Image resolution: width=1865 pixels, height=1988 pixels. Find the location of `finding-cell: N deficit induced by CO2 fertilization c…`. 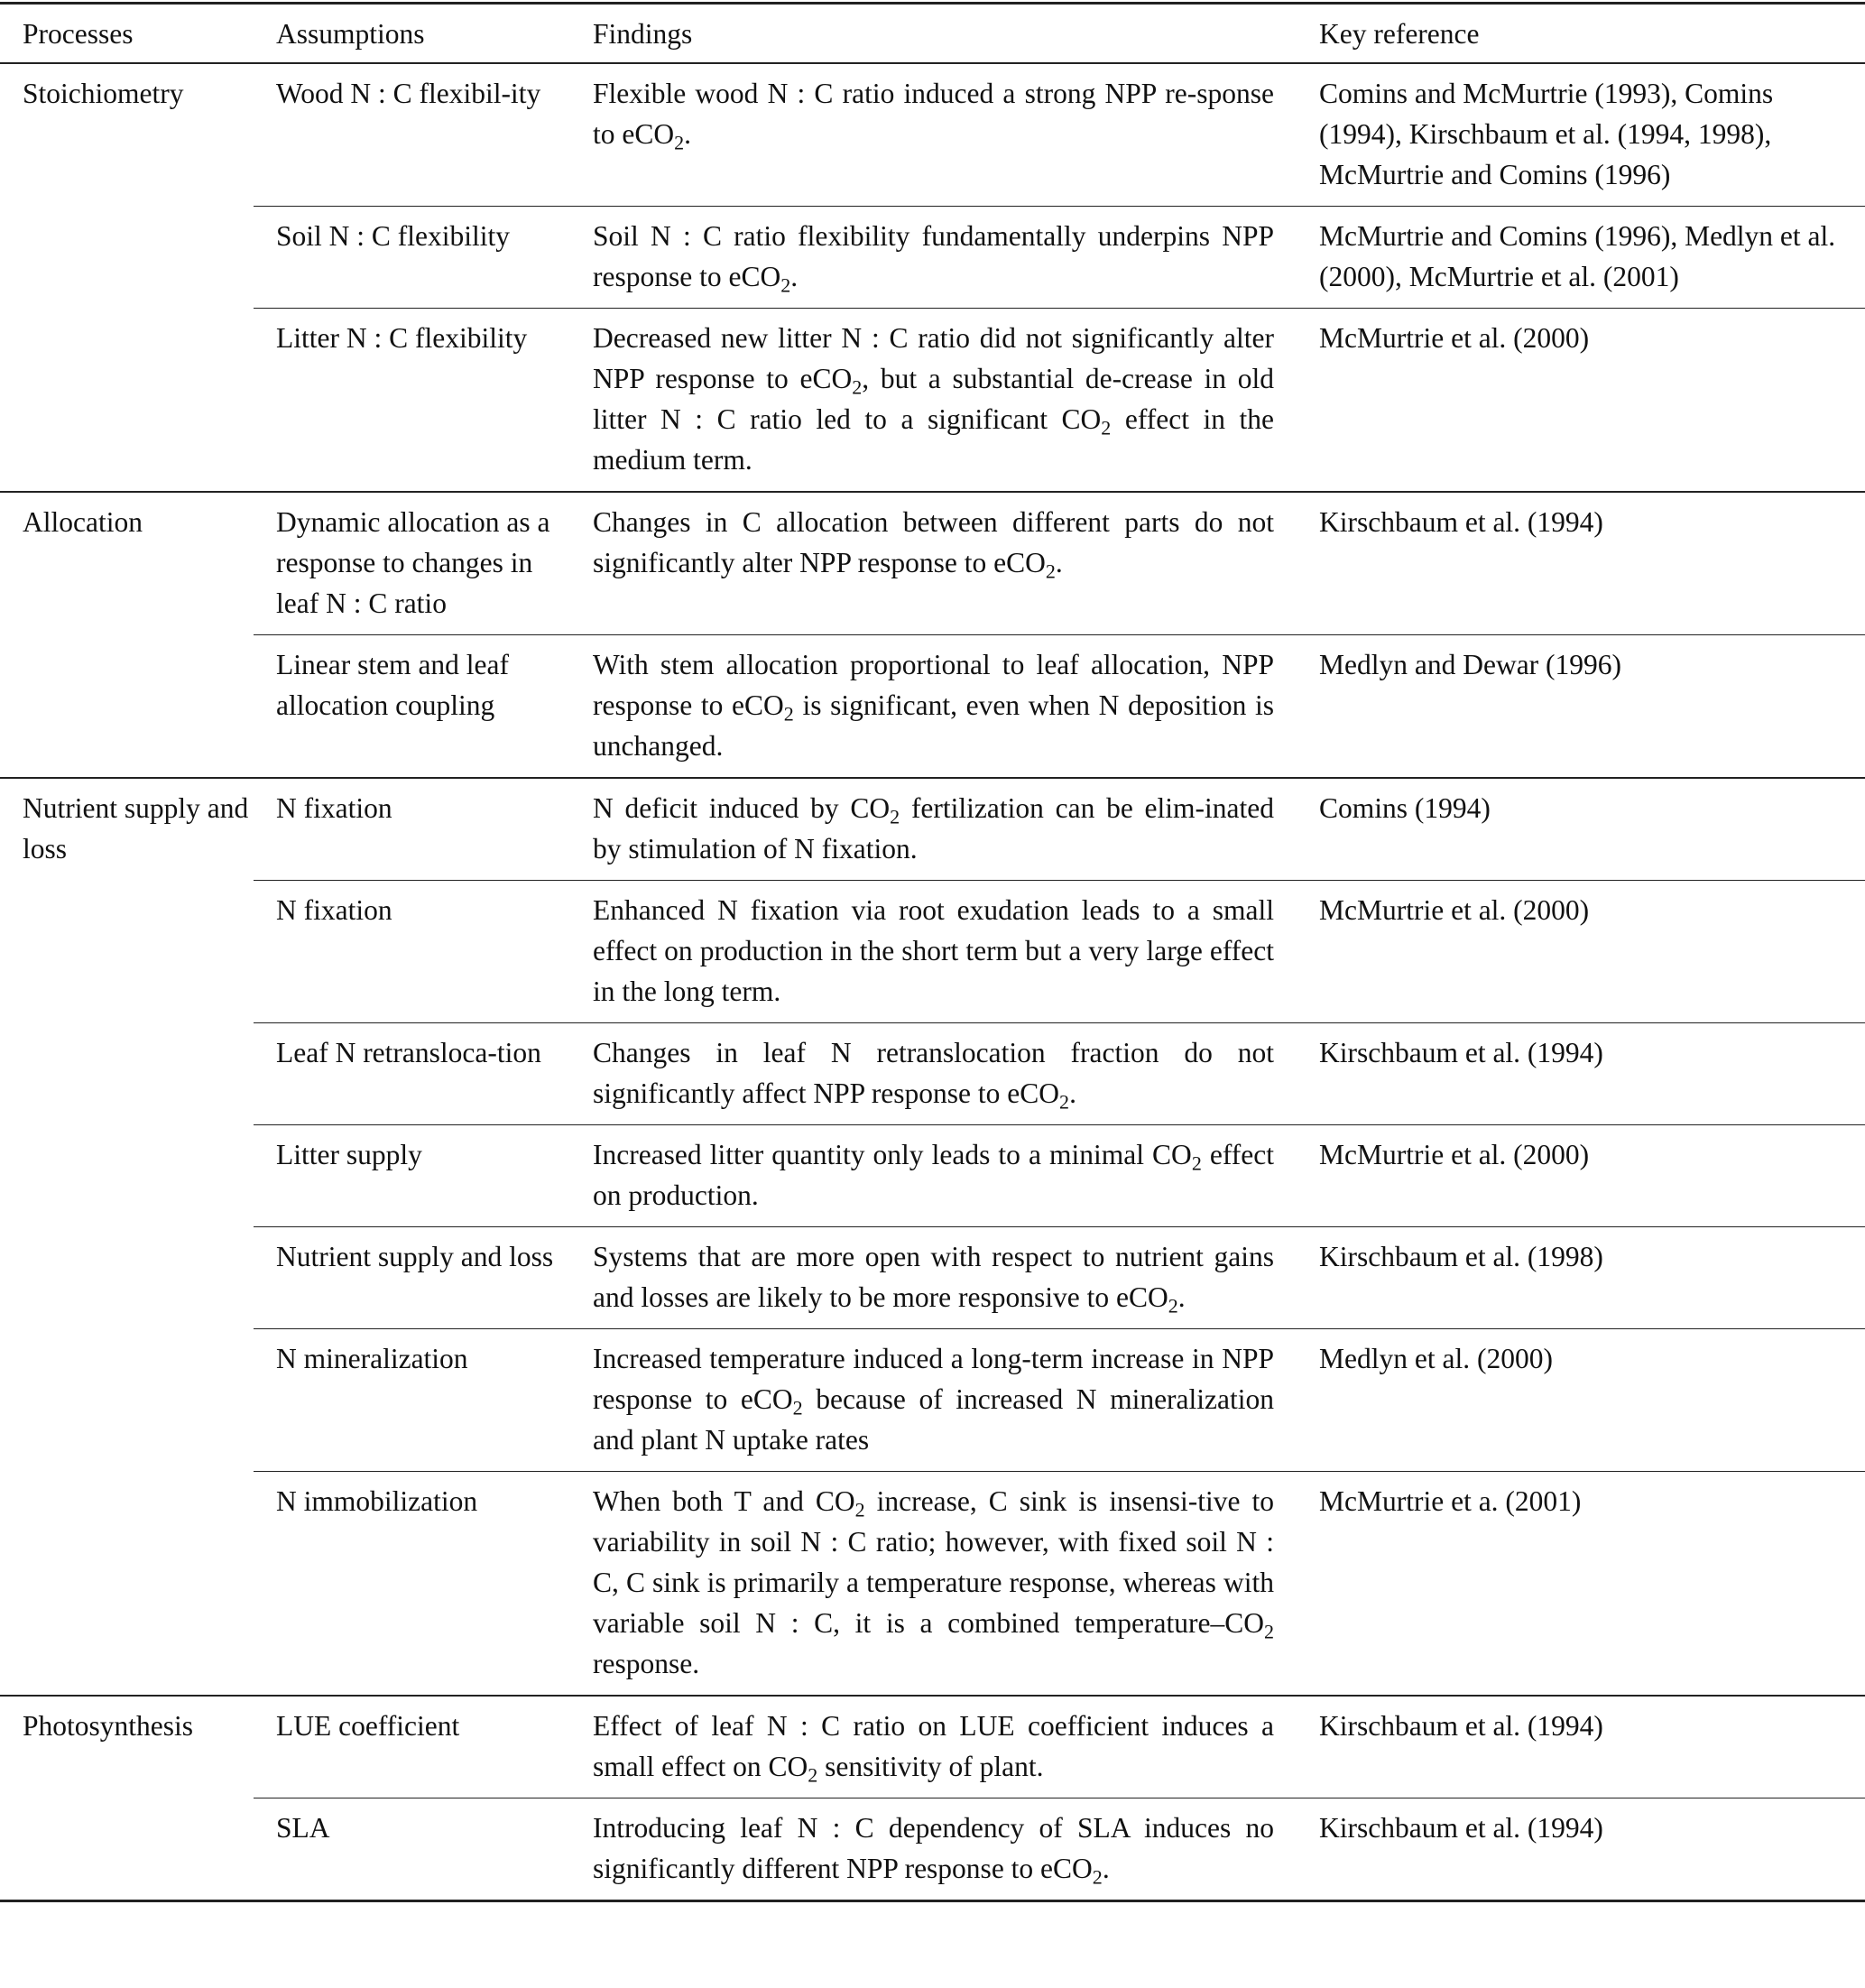

finding-cell: N deficit induced by CO2 fertilization c… is located at coordinates (939, 829).